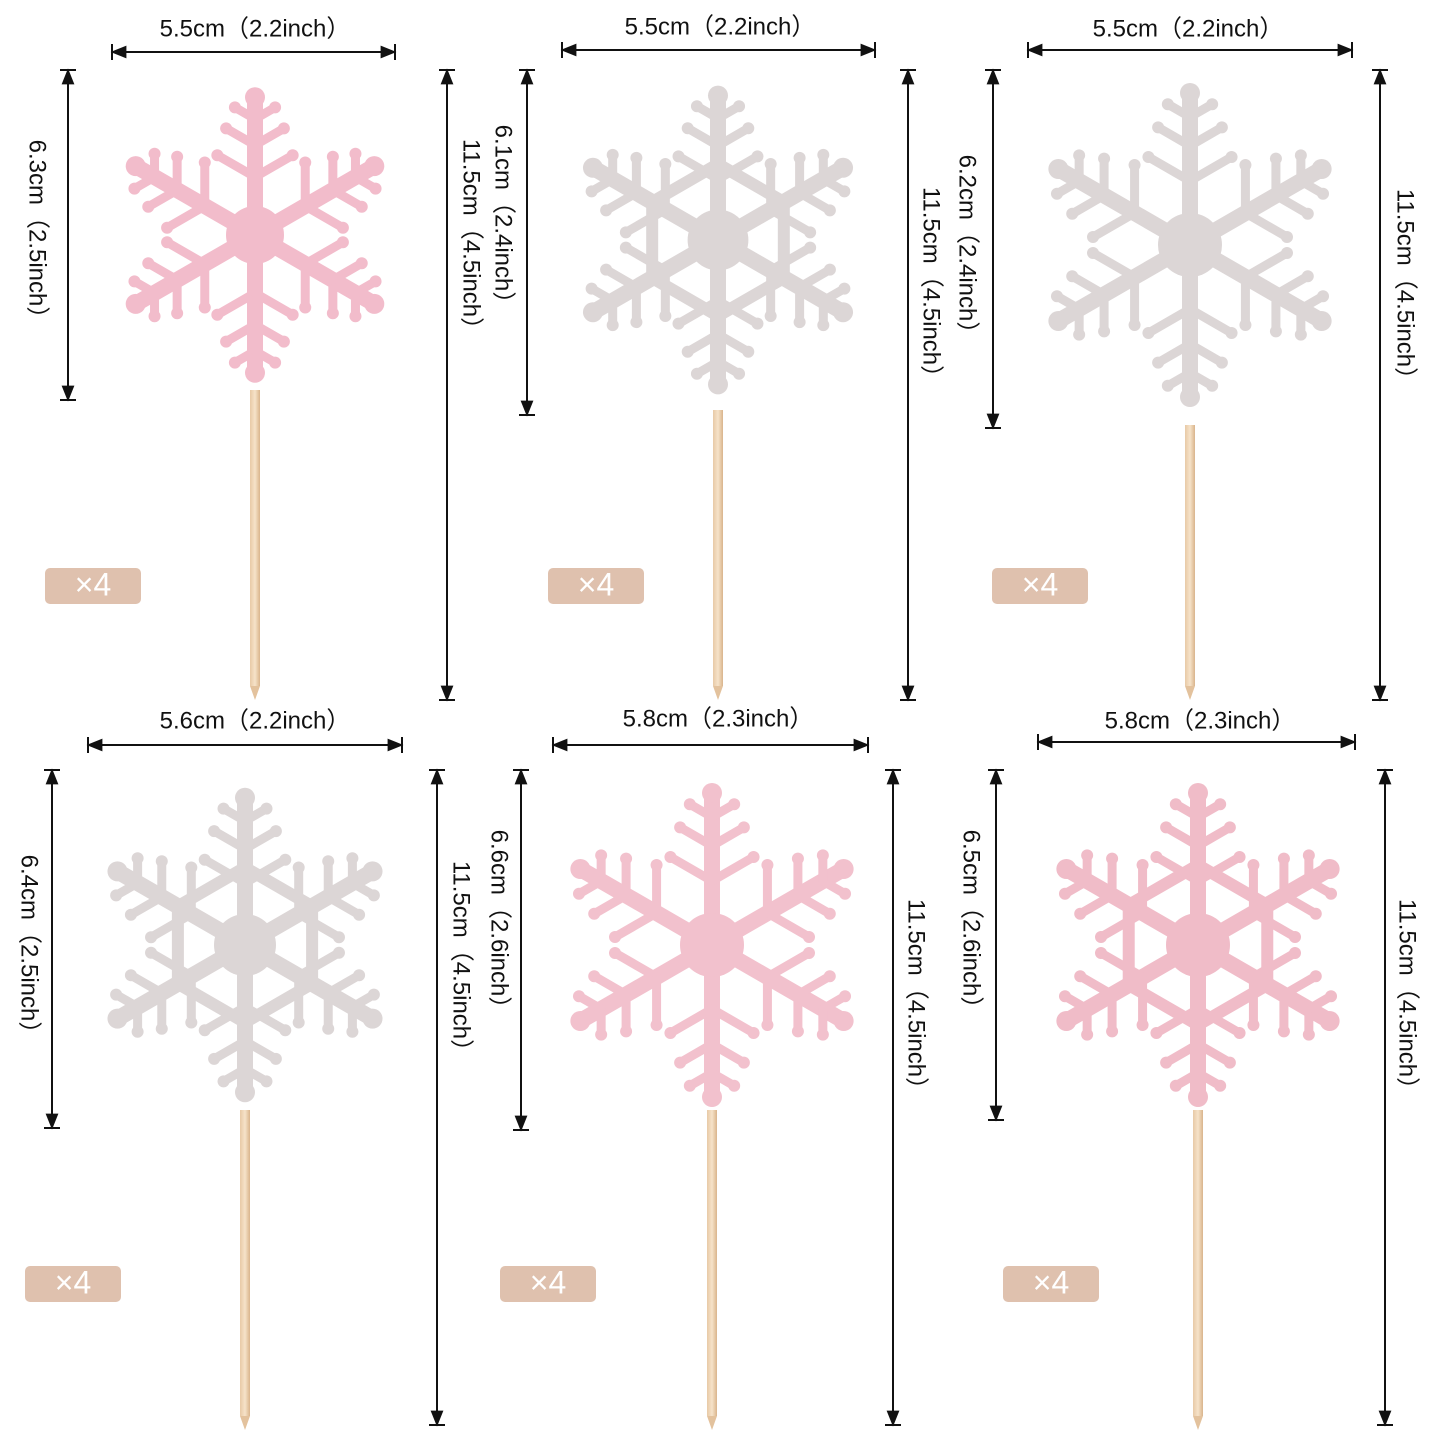  Describe the element at coordinates (712, 945) in the screenshot. I see `snowflake` at that location.